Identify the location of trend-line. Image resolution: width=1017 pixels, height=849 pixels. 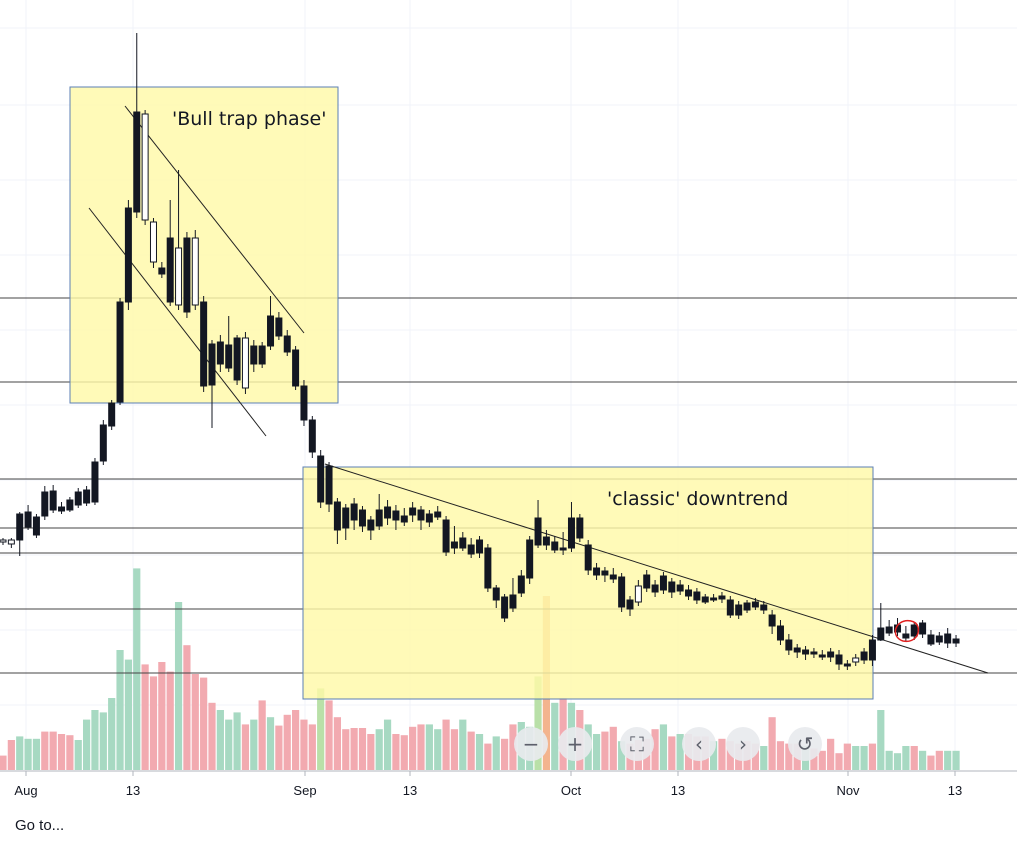
(214, 219).